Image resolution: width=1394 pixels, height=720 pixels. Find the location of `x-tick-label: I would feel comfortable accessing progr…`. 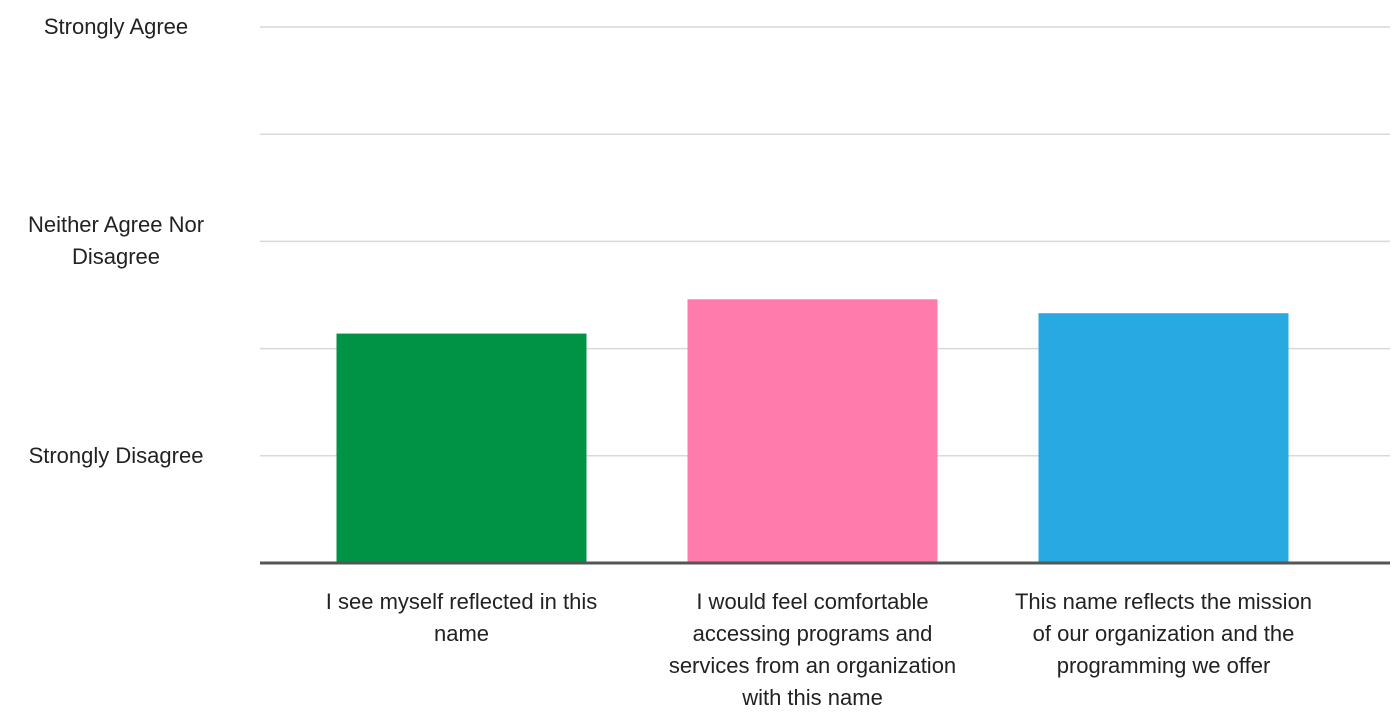

x-tick-label: I would feel comfortable accessing progr… is located at coordinates (812, 649).